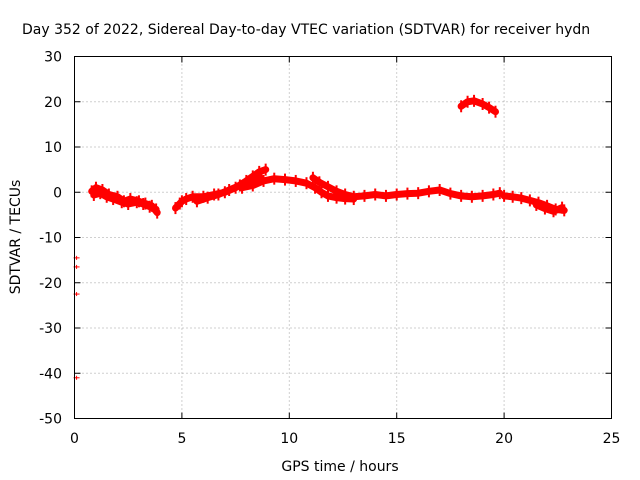 This screenshot has height=480, width=640. I want to click on error-marks-layer, so click(76, 317).